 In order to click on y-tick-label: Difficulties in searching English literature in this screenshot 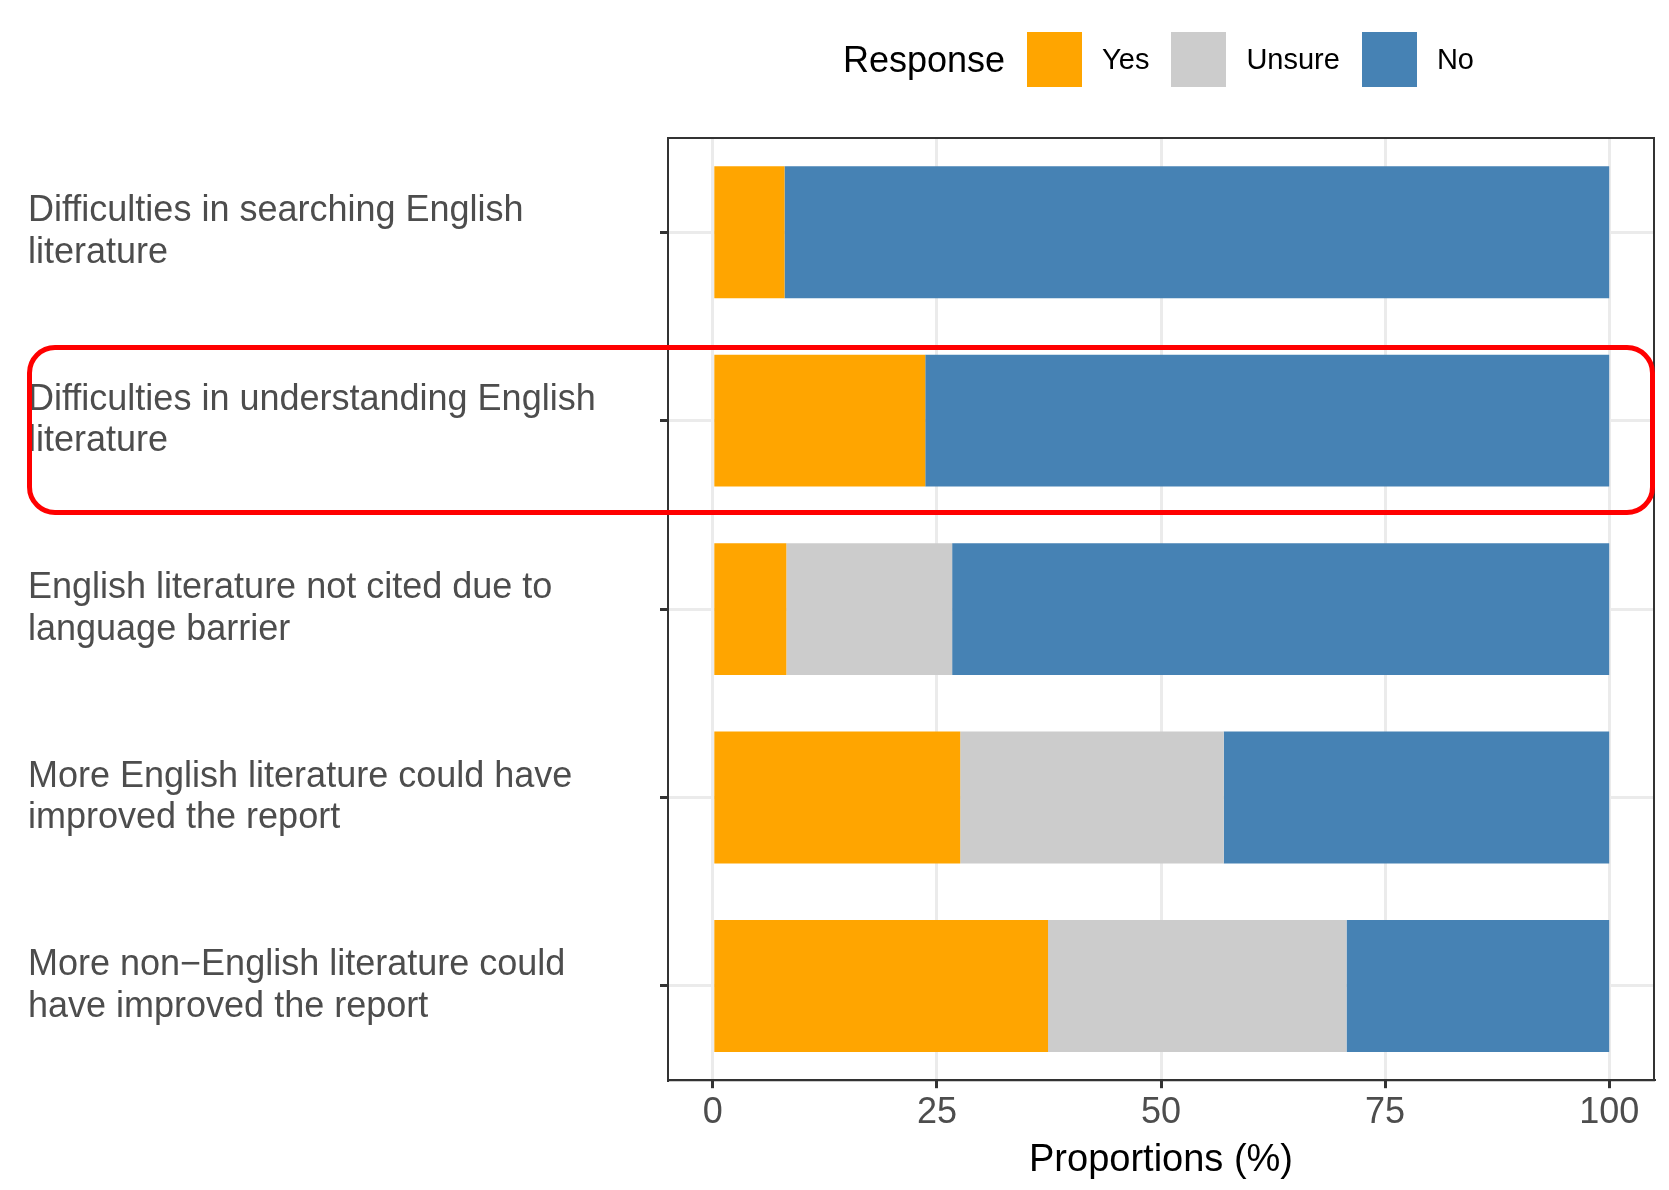, I will do `click(276, 229)`.